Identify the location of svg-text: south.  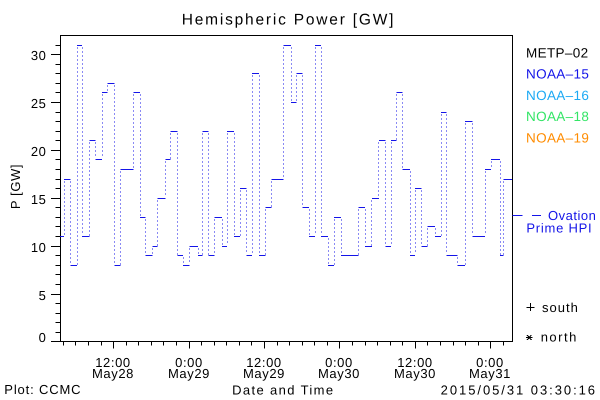
(560, 307).